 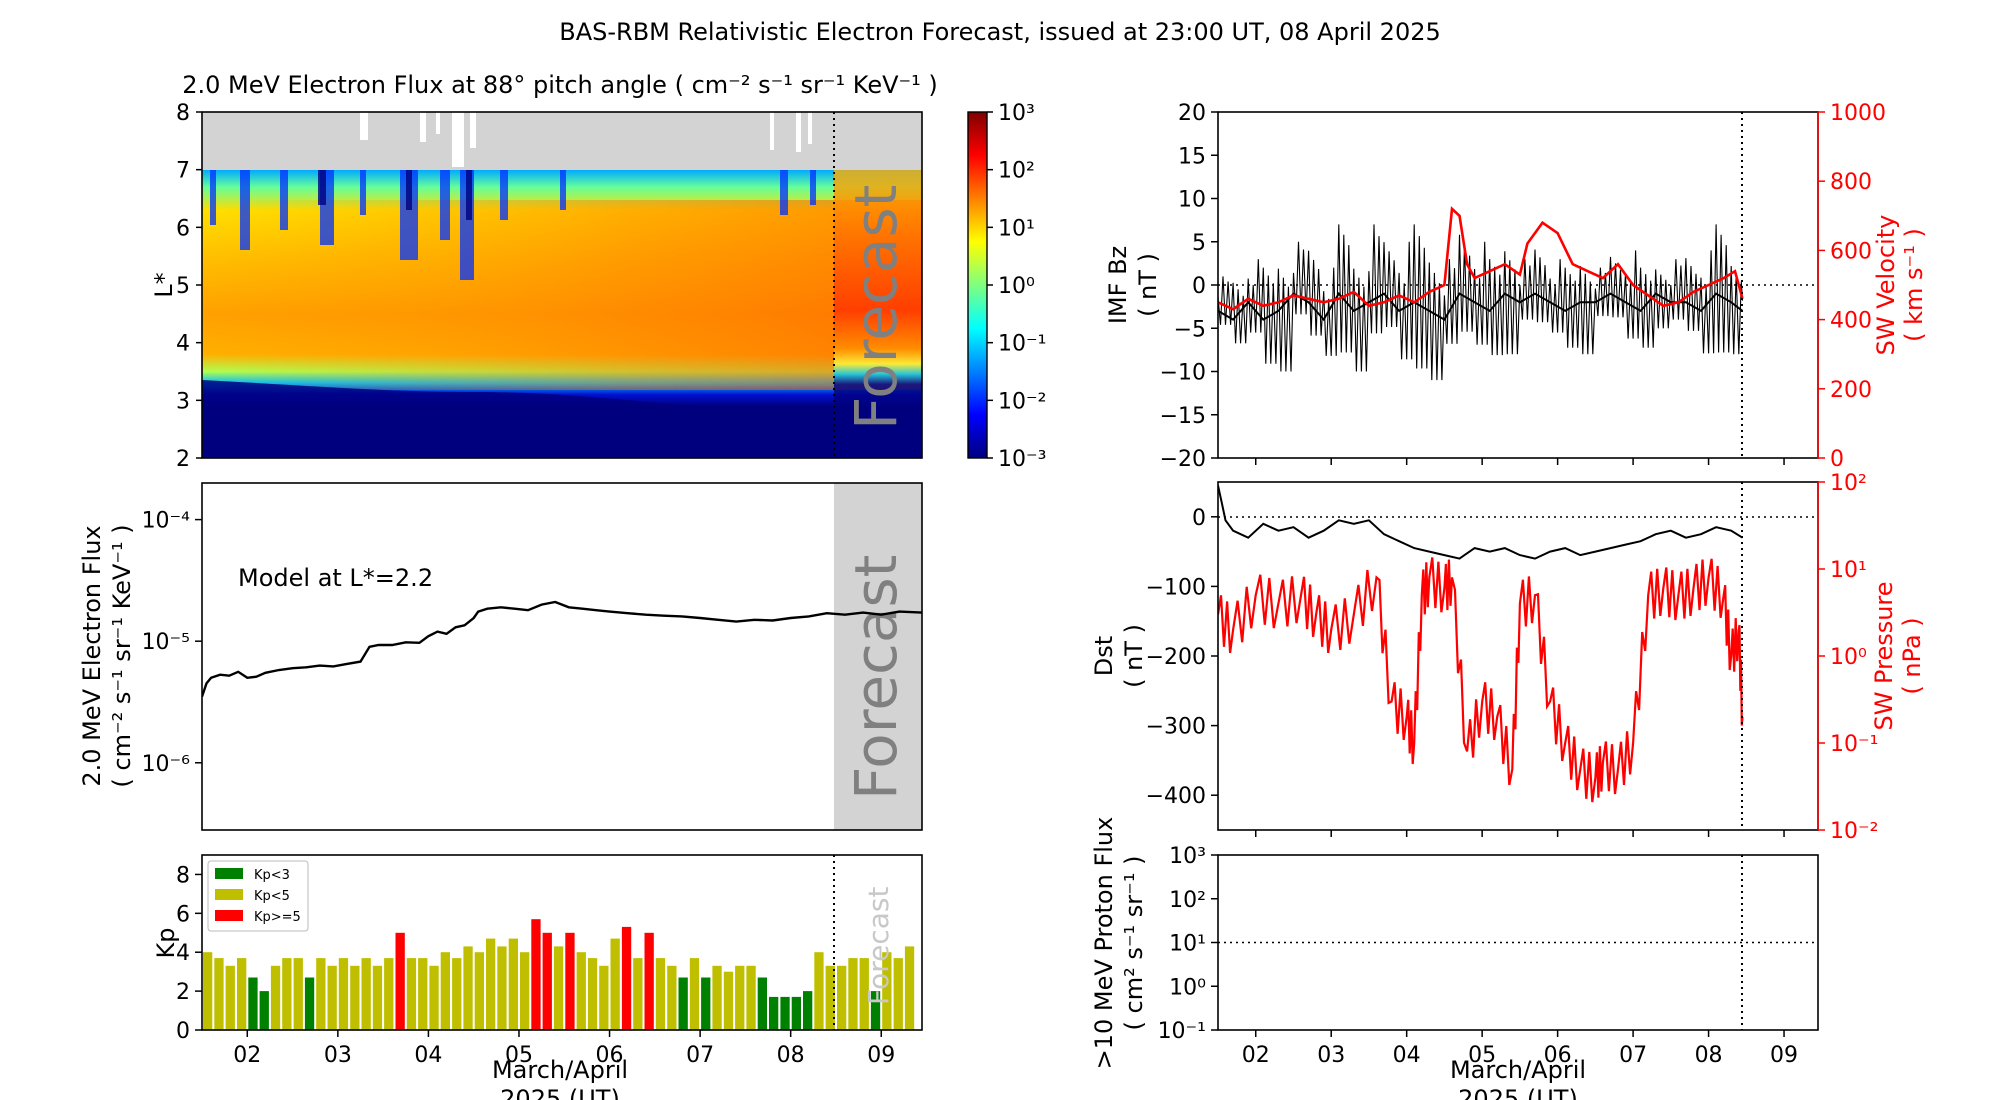 What do you see at coordinates (1407, 1055) in the screenshot?
I see `proton-tick-label: 04` at bounding box center [1407, 1055].